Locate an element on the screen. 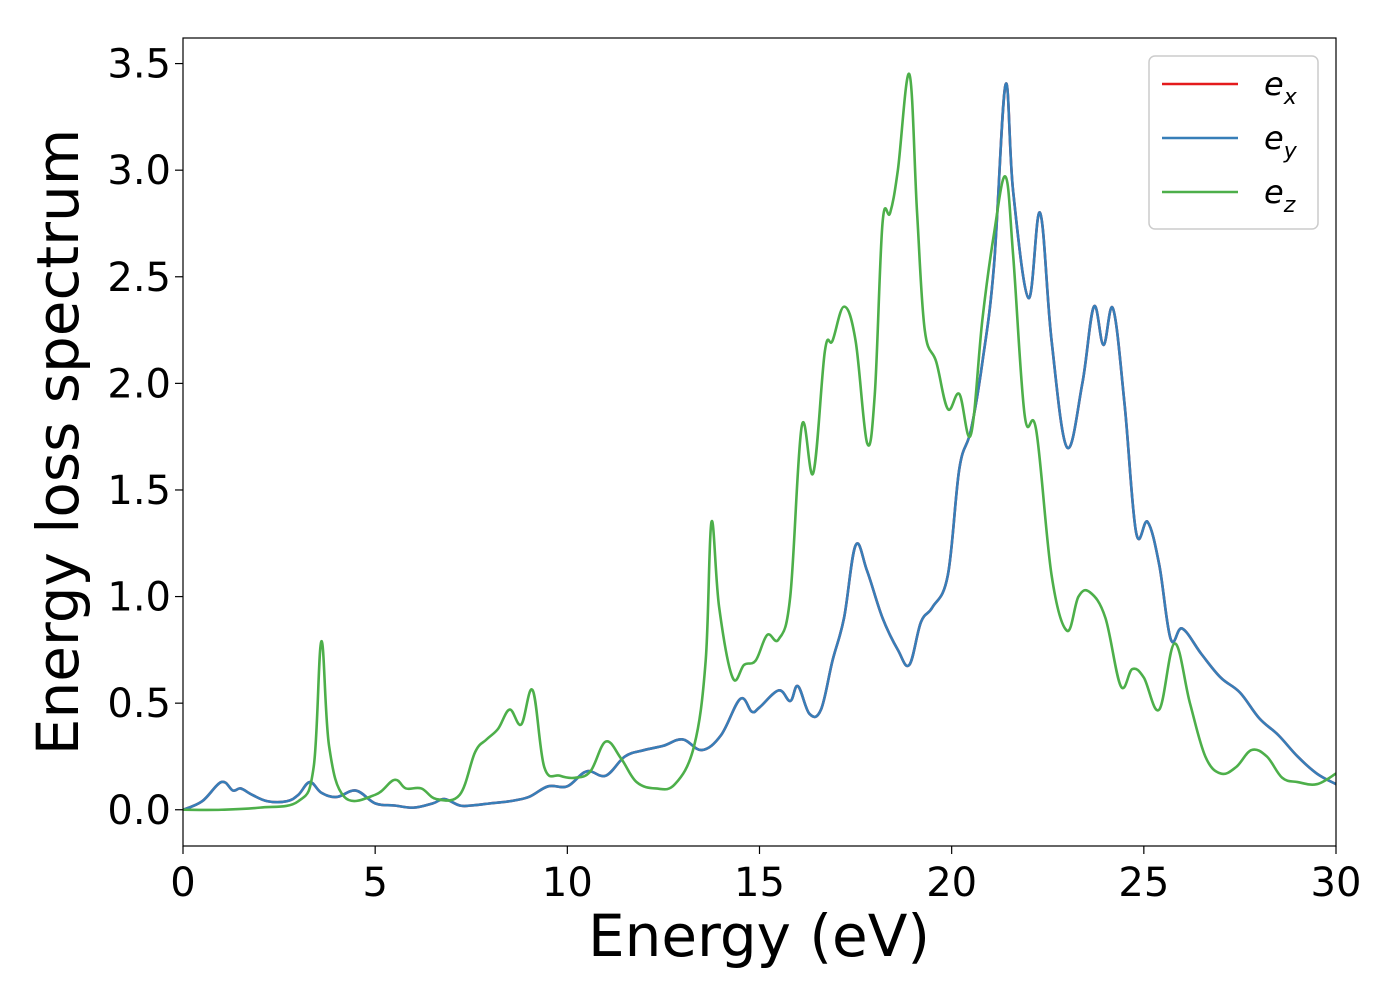  x-tick-label: 10 is located at coordinates (567, 883).